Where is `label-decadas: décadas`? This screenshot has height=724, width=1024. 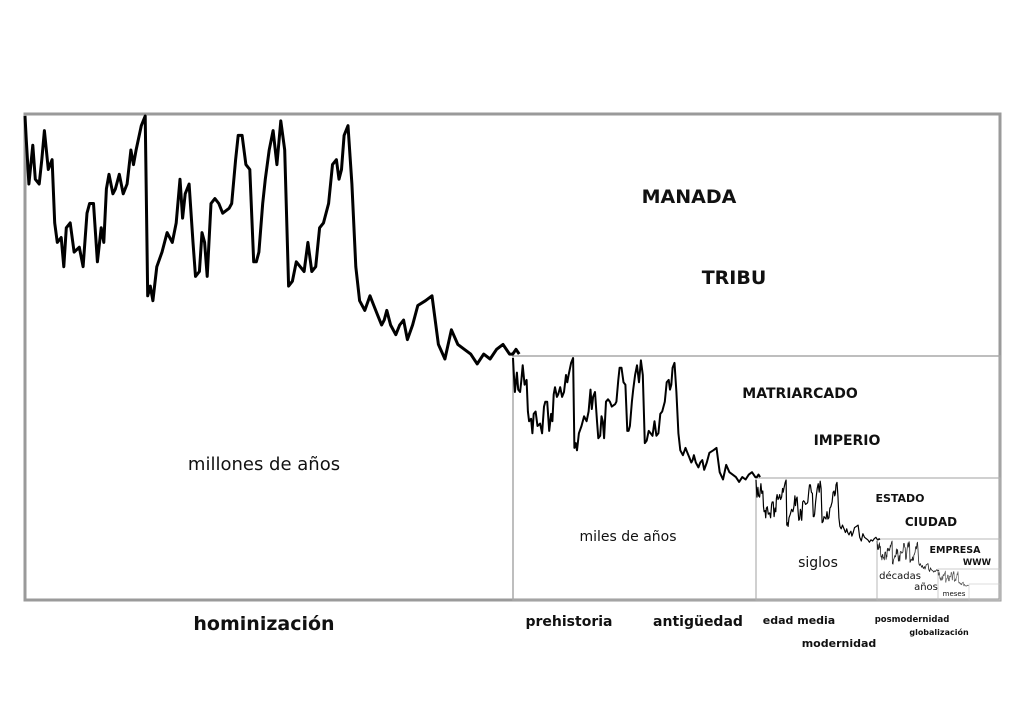 label-decadas: décadas is located at coordinates (900, 576).